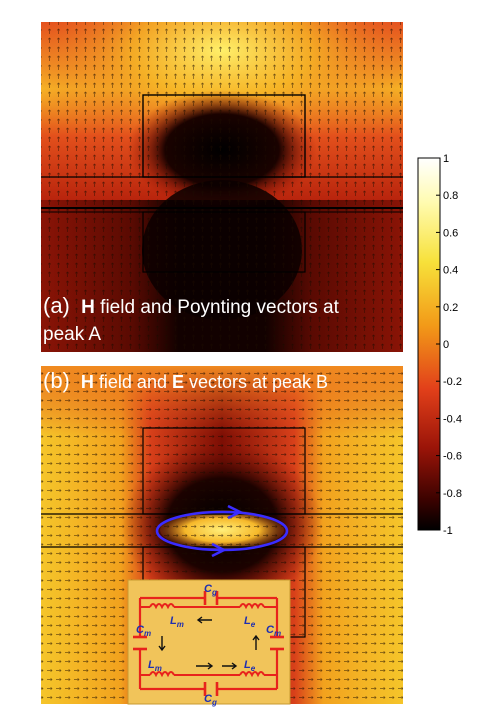 The width and height of the screenshot is (480, 708). Describe the element at coordinates (250, 666) in the screenshot. I see `label-le-bottom: Le` at that location.